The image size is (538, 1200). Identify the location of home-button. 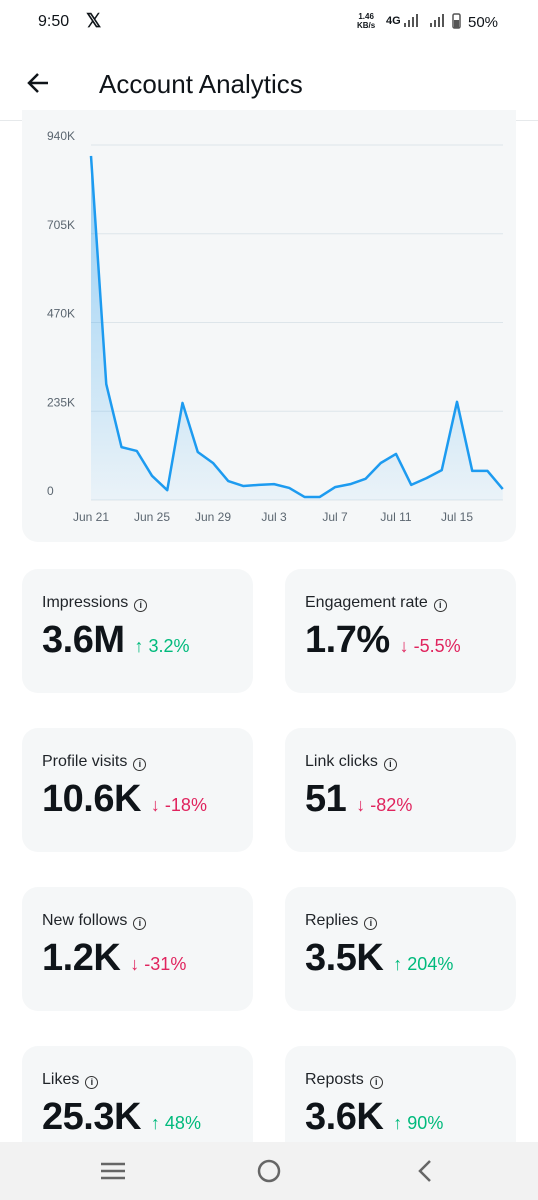
(269, 1171).